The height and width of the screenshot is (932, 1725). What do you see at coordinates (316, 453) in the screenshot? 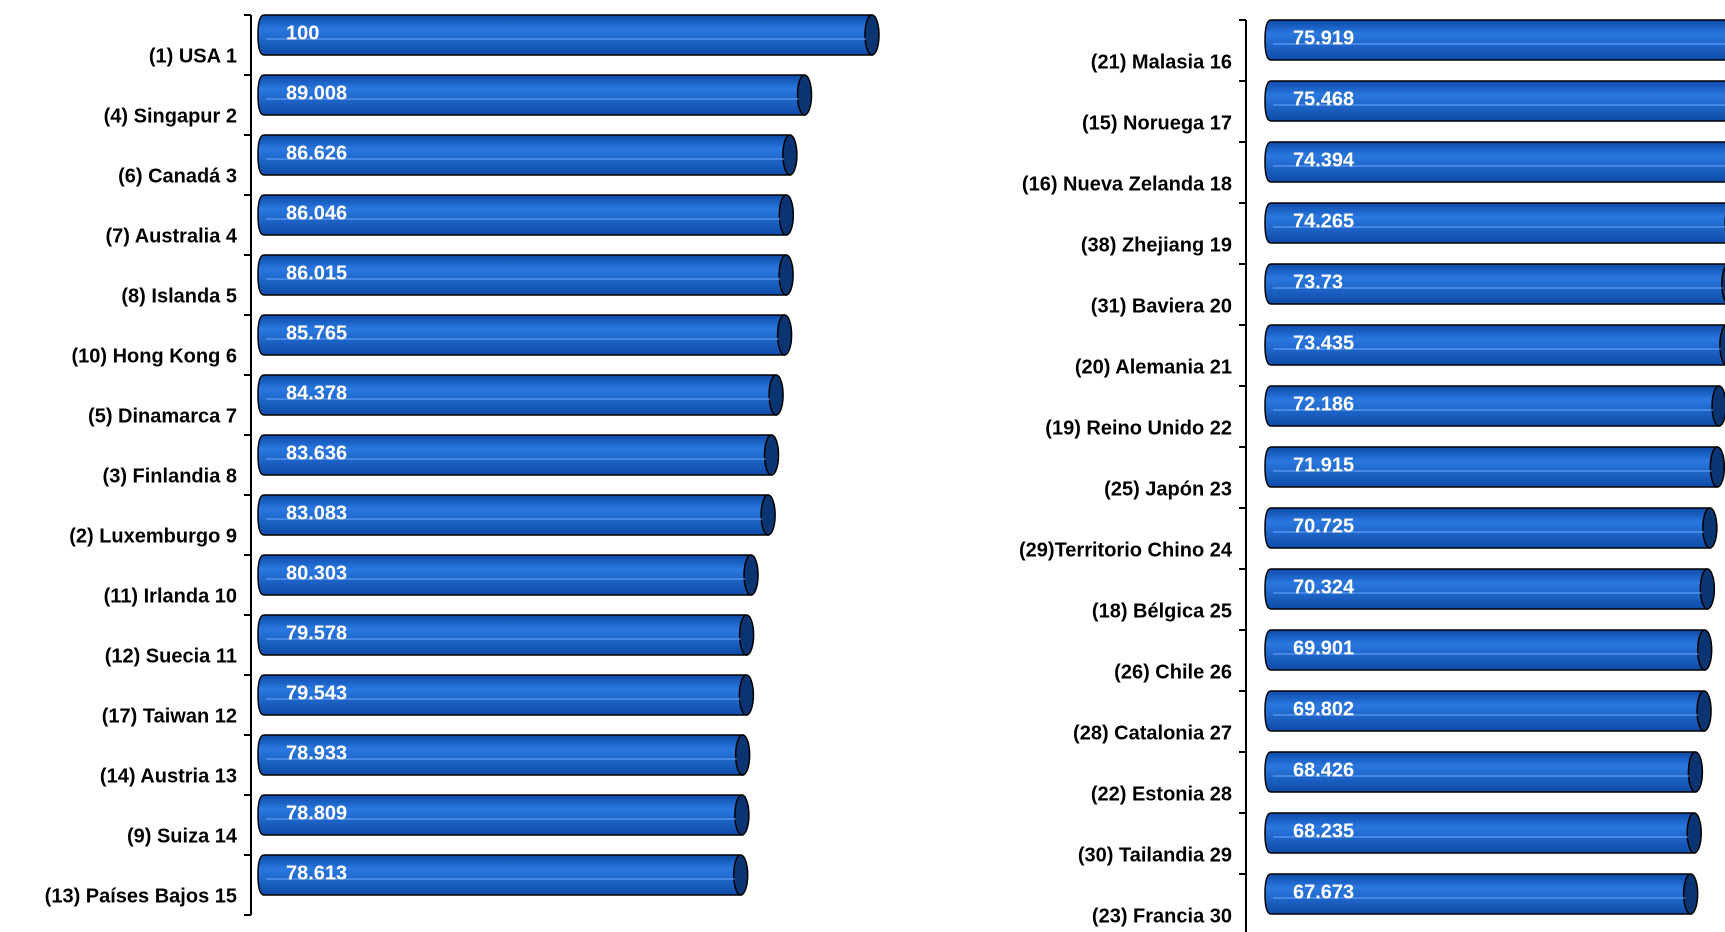
I see `value-label: 83.636` at bounding box center [316, 453].